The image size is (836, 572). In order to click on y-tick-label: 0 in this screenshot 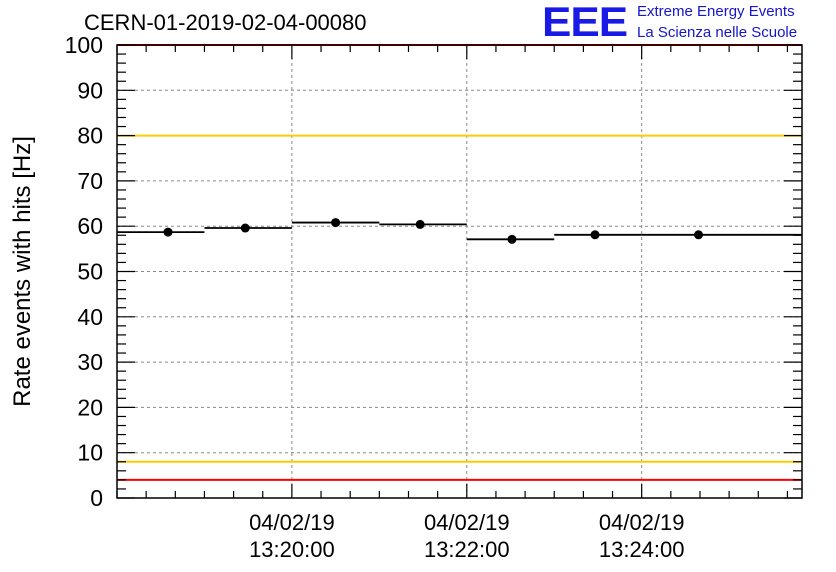, I will do `click(96, 498)`.